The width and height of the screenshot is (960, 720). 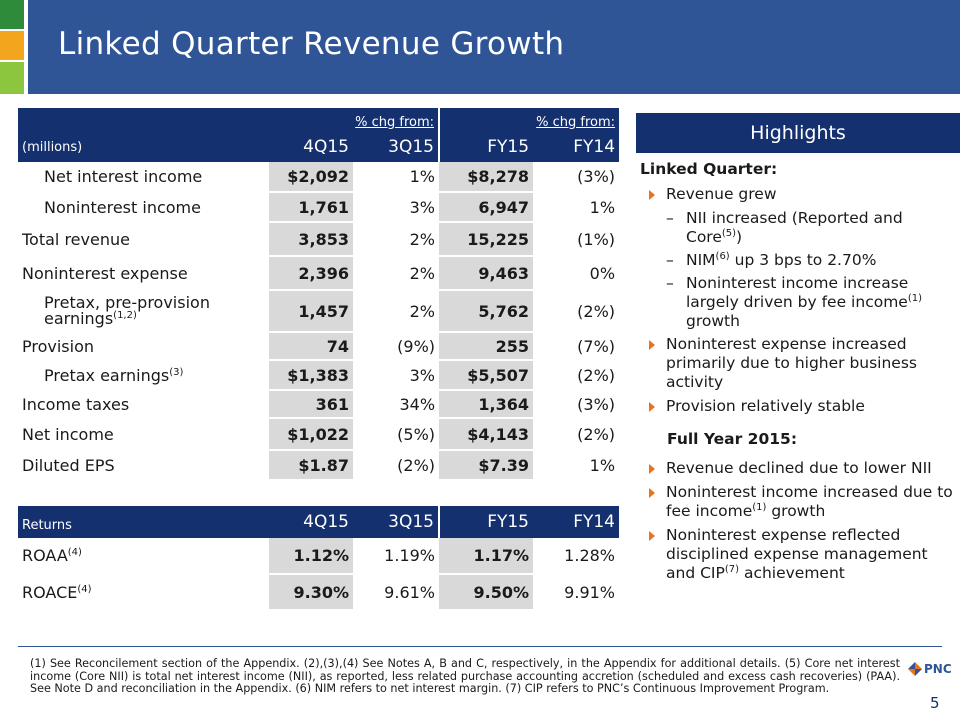 What do you see at coordinates (486, 239) in the screenshot?
I see `cell-value: 15,225` at bounding box center [486, 239].